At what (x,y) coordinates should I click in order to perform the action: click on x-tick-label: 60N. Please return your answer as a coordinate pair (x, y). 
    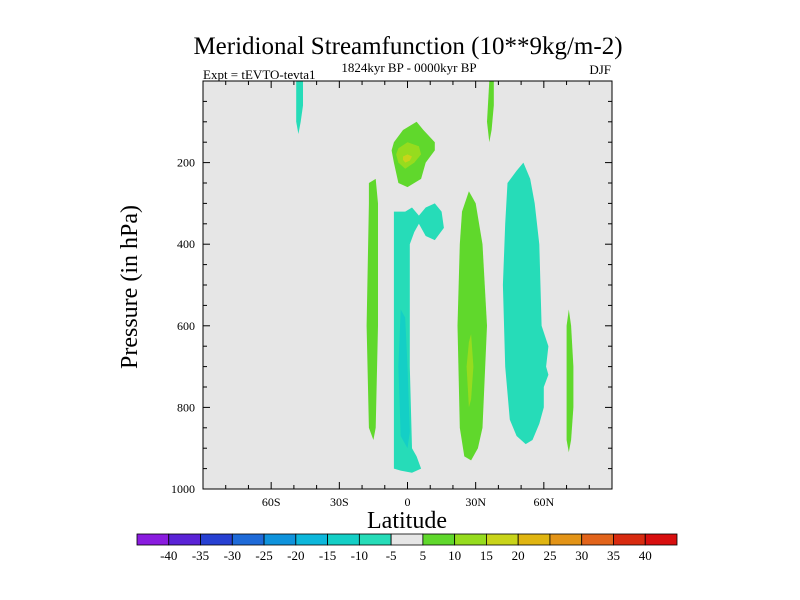
    Looking at the image, I should click on (543, 502).